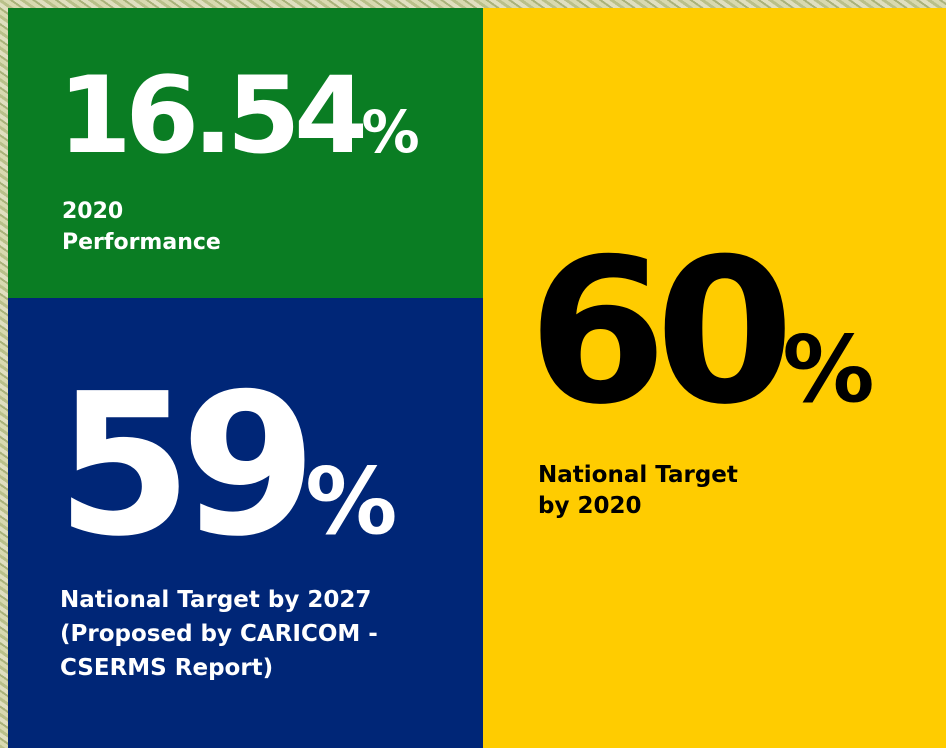  I want to click on label-line: CSERMS Report), so click(167, 668).